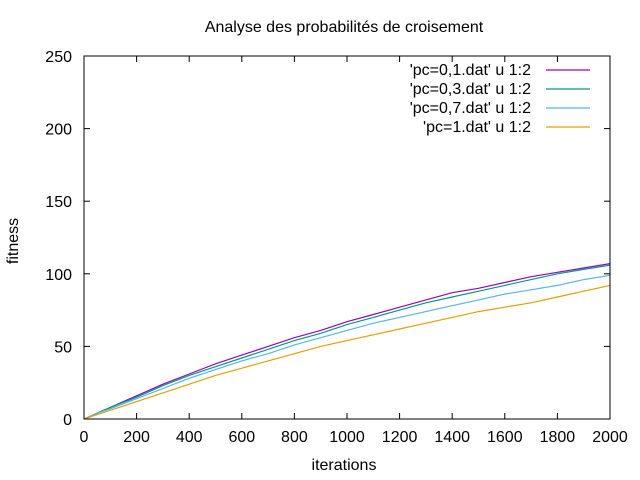 The width and height of the screenshot is (640, 480). I want to click on x-tick-label: 600, so click(241, 437).